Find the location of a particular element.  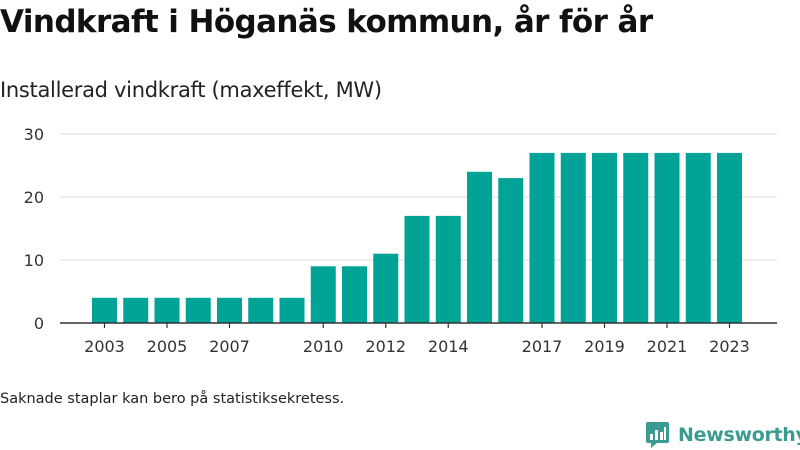

bar-2011 is located at coordinates (354, 294).